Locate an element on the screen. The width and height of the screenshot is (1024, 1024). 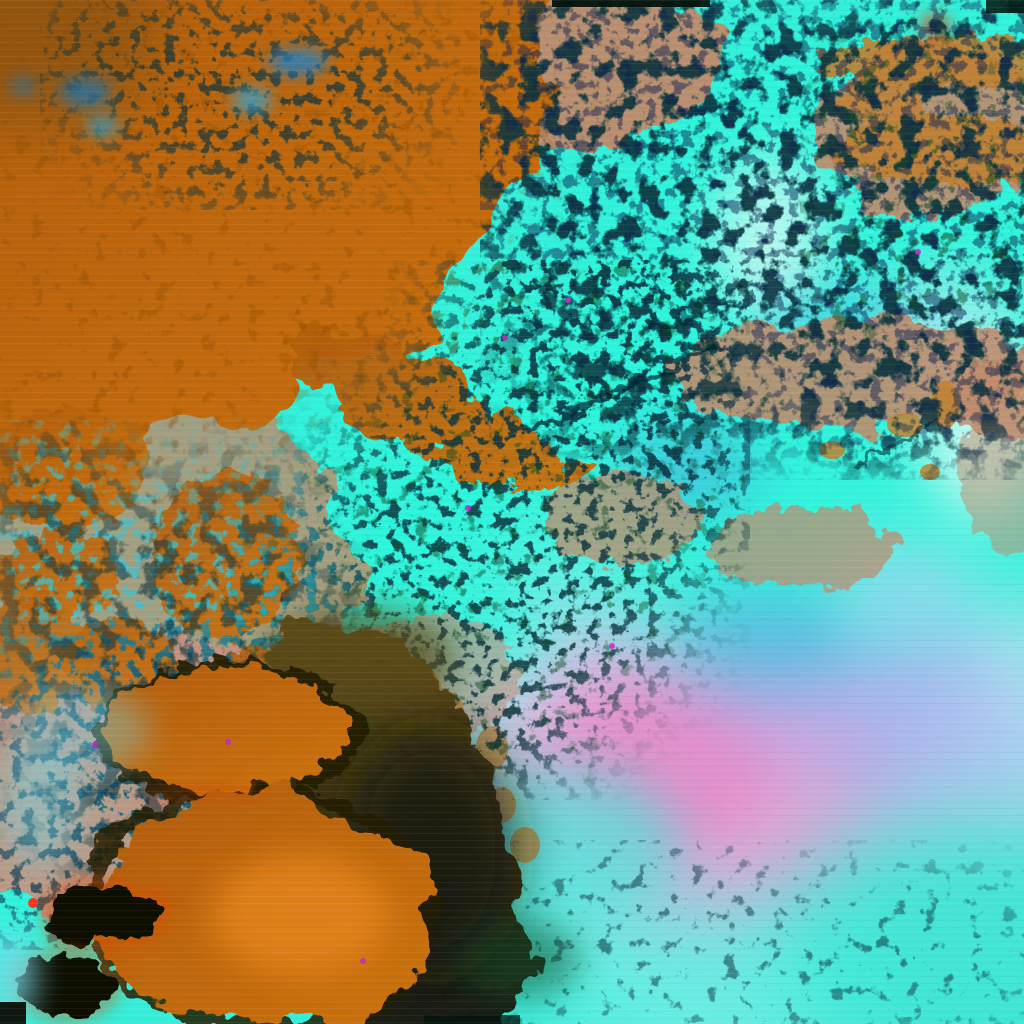
green-tinge is located at coordinates (520, 960).